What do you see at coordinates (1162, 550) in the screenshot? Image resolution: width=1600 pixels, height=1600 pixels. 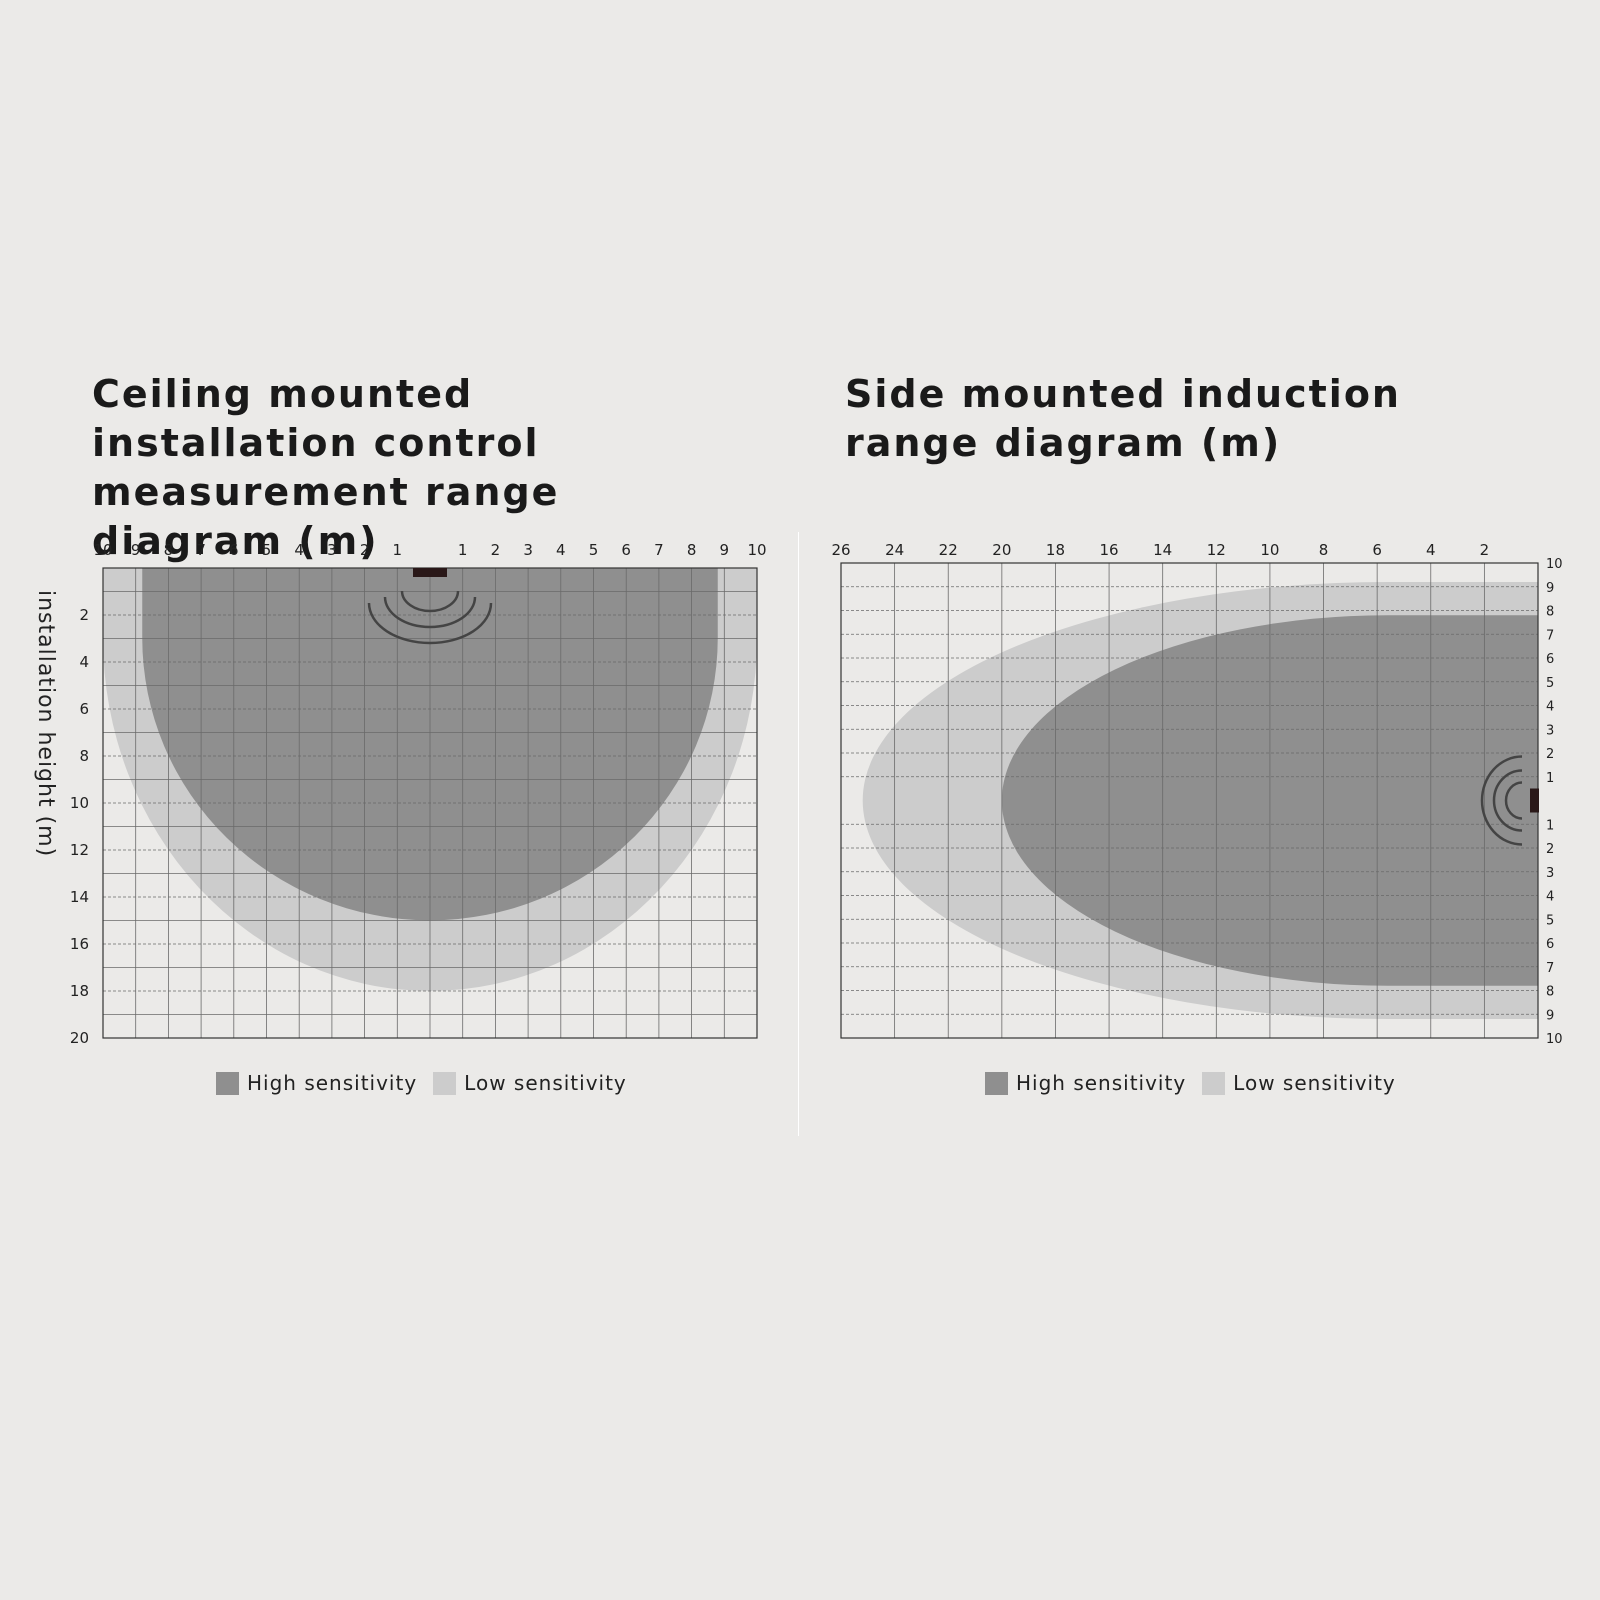 I see `side-x-tick-label: 14` at bounding box center [1162, 550].